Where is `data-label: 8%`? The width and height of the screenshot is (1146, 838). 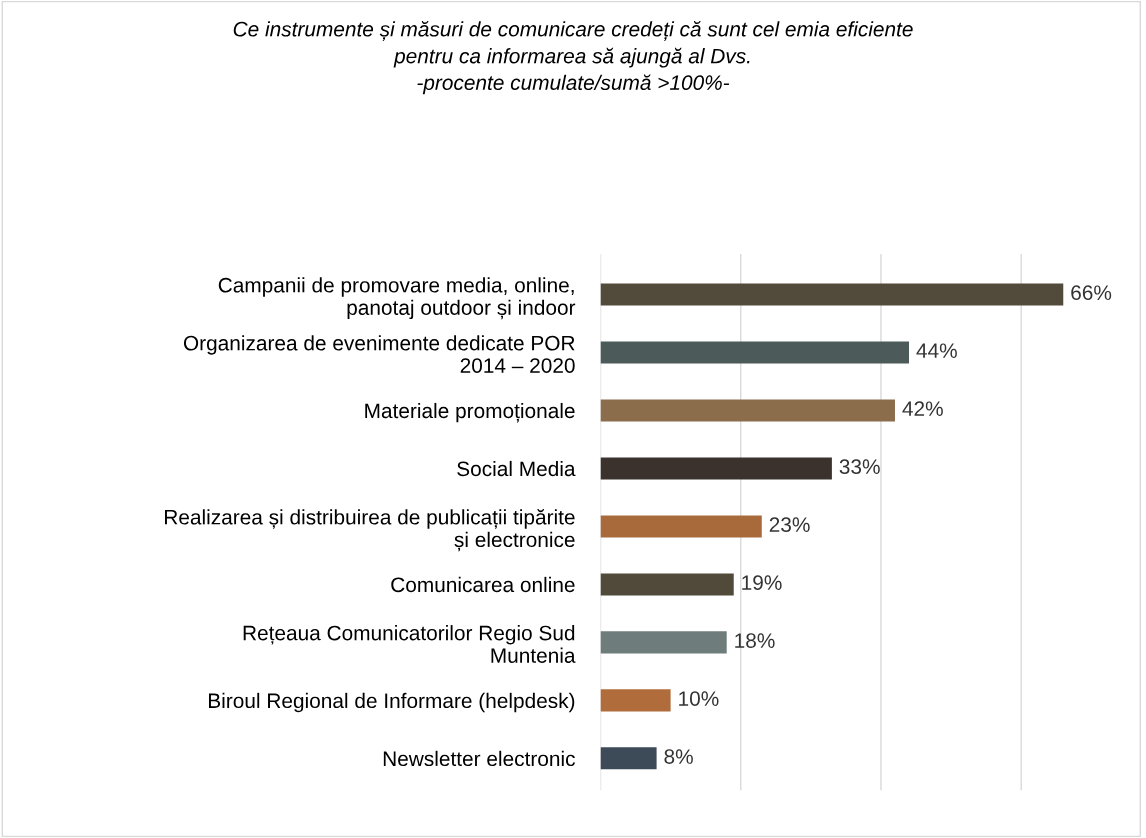 data-label: 8% is located at coordinates (678, 756).